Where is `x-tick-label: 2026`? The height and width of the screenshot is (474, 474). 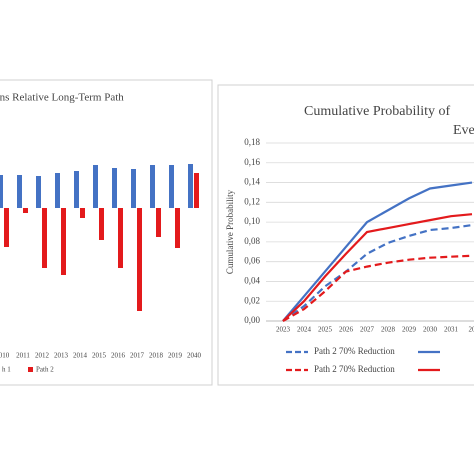
x-tick-label: 2026 is located at coordinates (346, 330).